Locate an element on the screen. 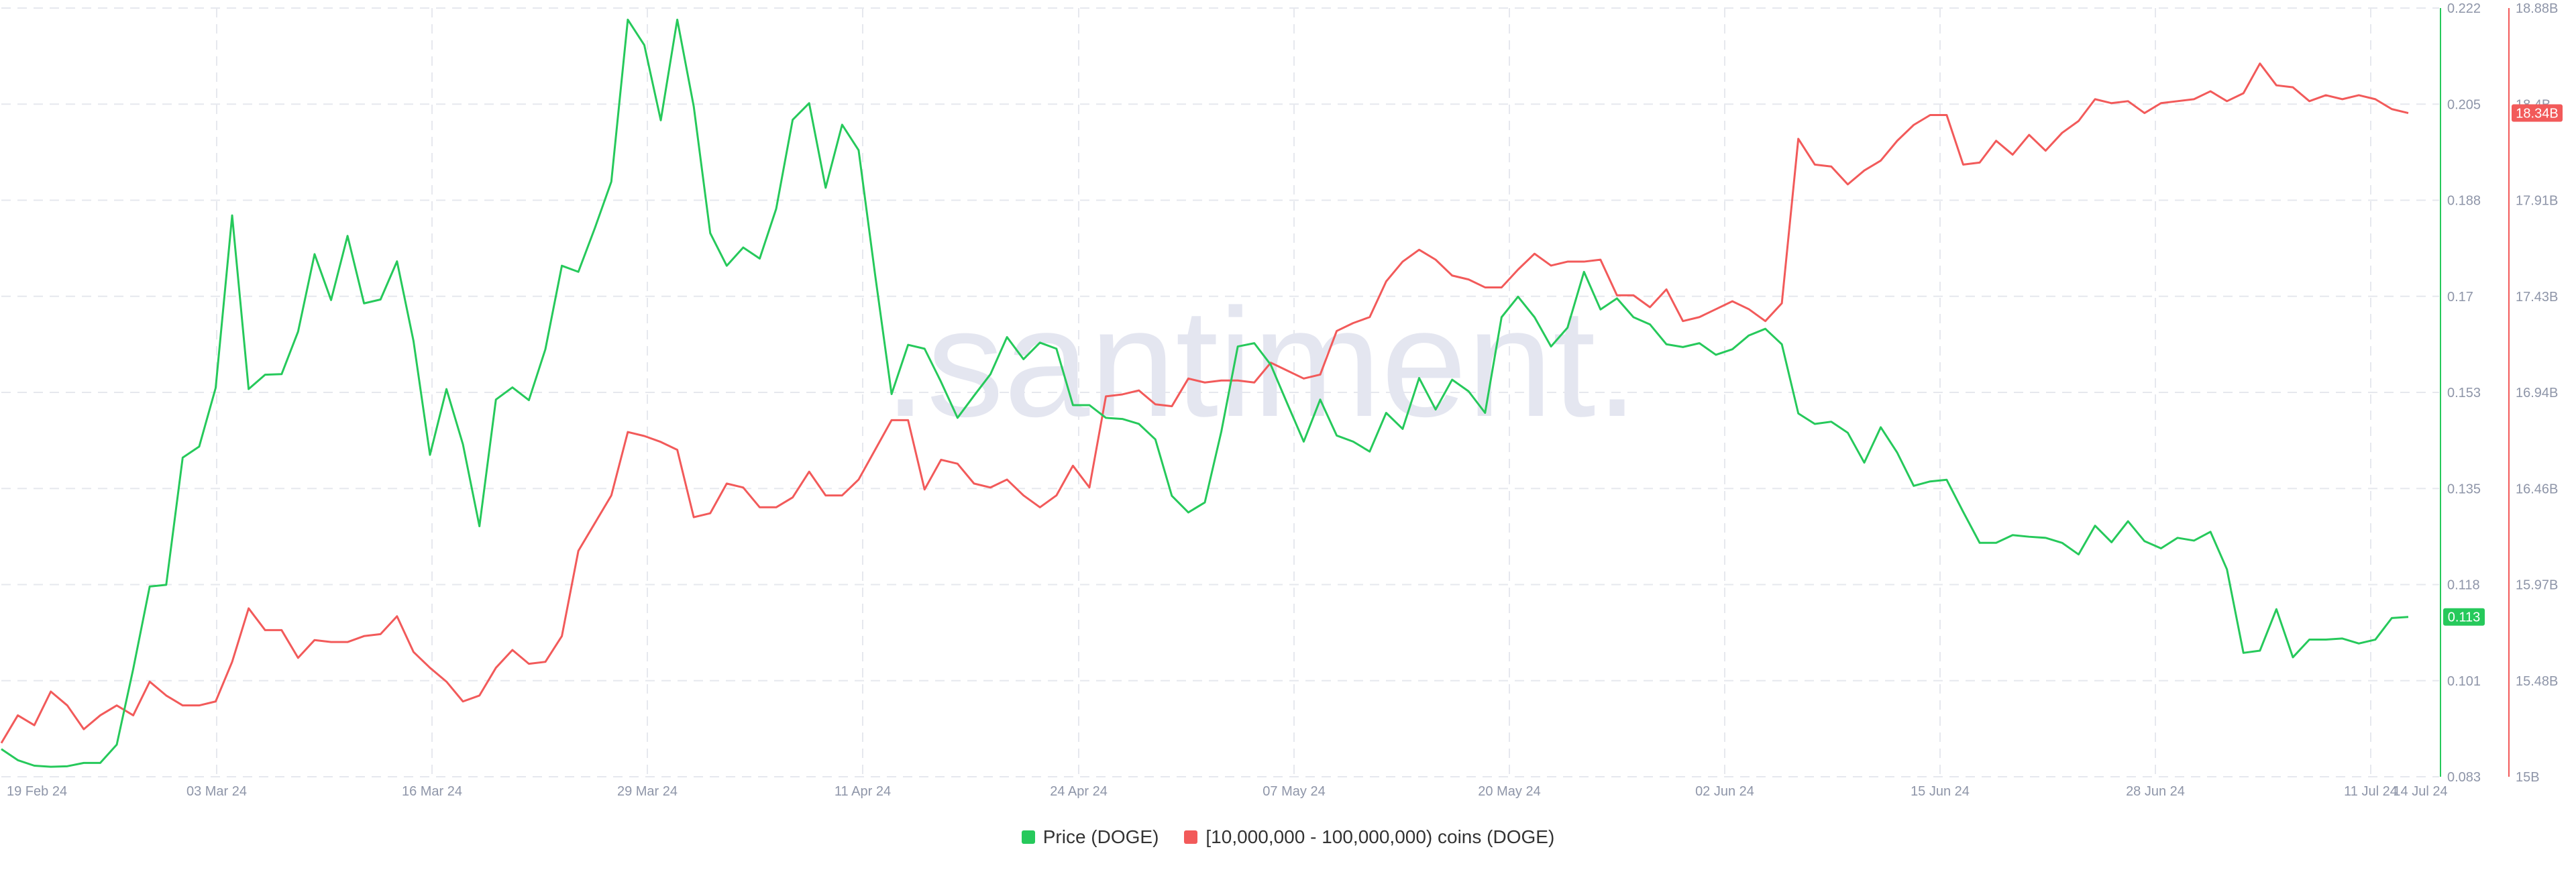 The image size is (2576, 872). x-axis-tick-label: 15 Jun 24 is located at coordinates (1940, 791).